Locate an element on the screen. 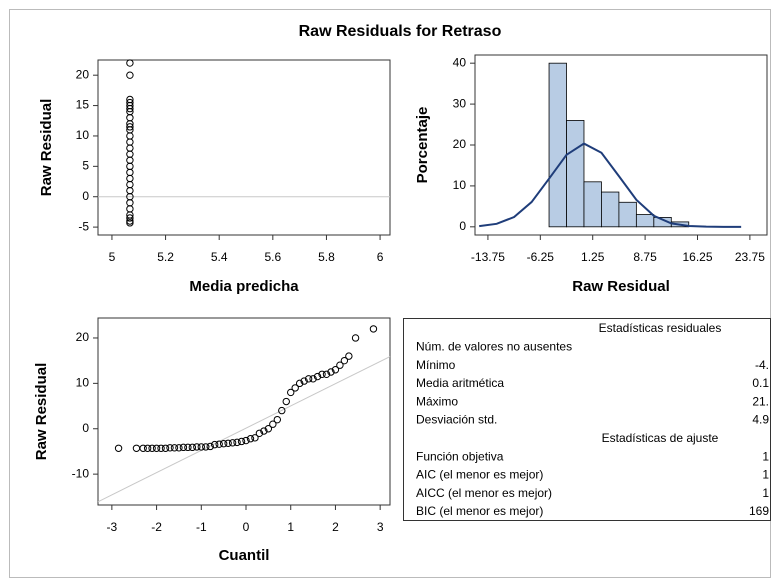  row-label: AICC (el menor es mejor) is located at coordinates (484, 493).